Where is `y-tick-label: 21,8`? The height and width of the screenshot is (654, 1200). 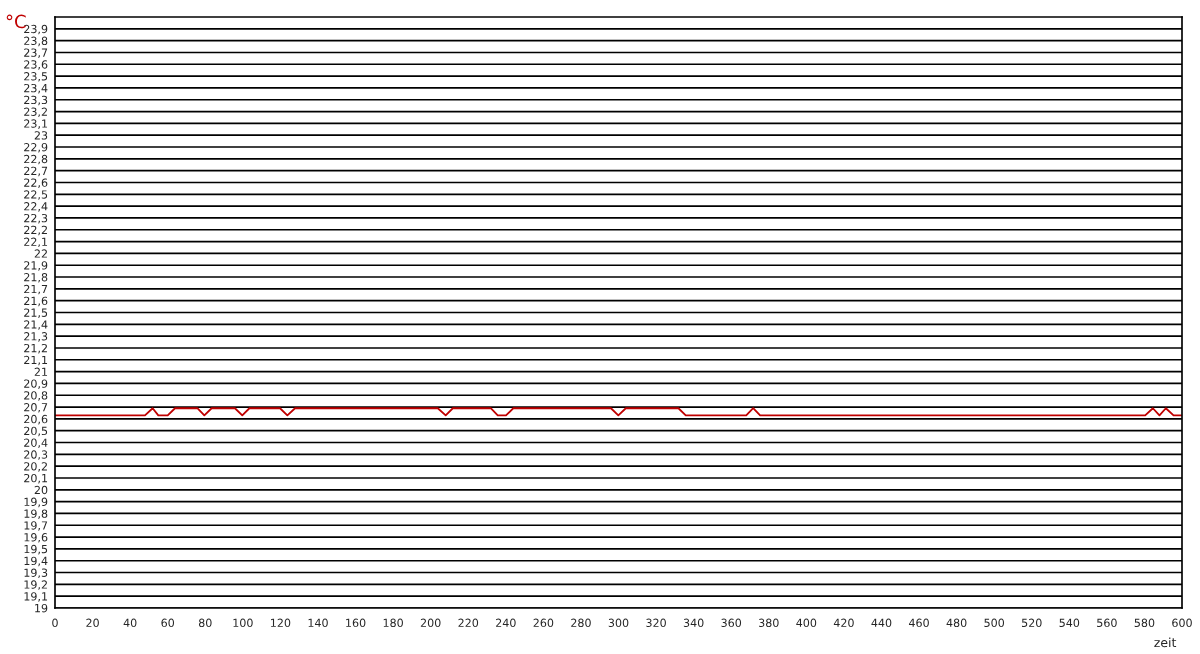
y-tick-label: 21,8 is located at coordinates (36, 278).